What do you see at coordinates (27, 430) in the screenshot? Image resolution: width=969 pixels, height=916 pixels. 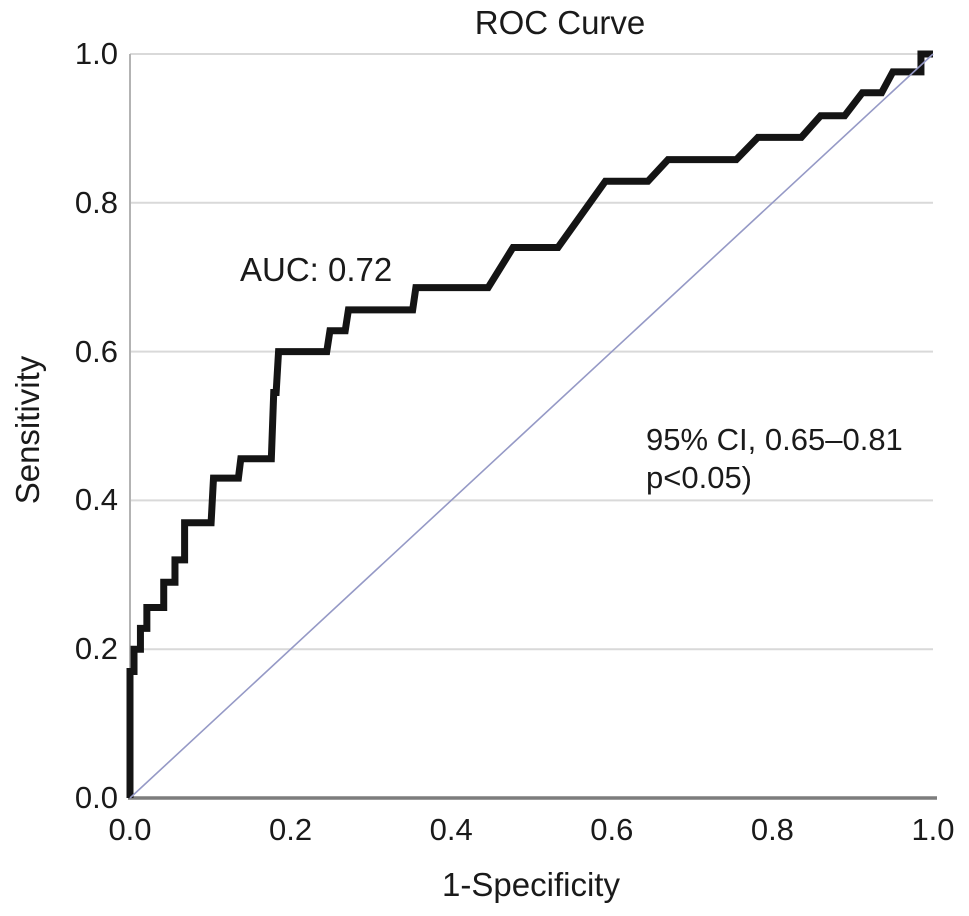 I see `y-axis-label: Sensitivity` at bounding box center [27, 430].